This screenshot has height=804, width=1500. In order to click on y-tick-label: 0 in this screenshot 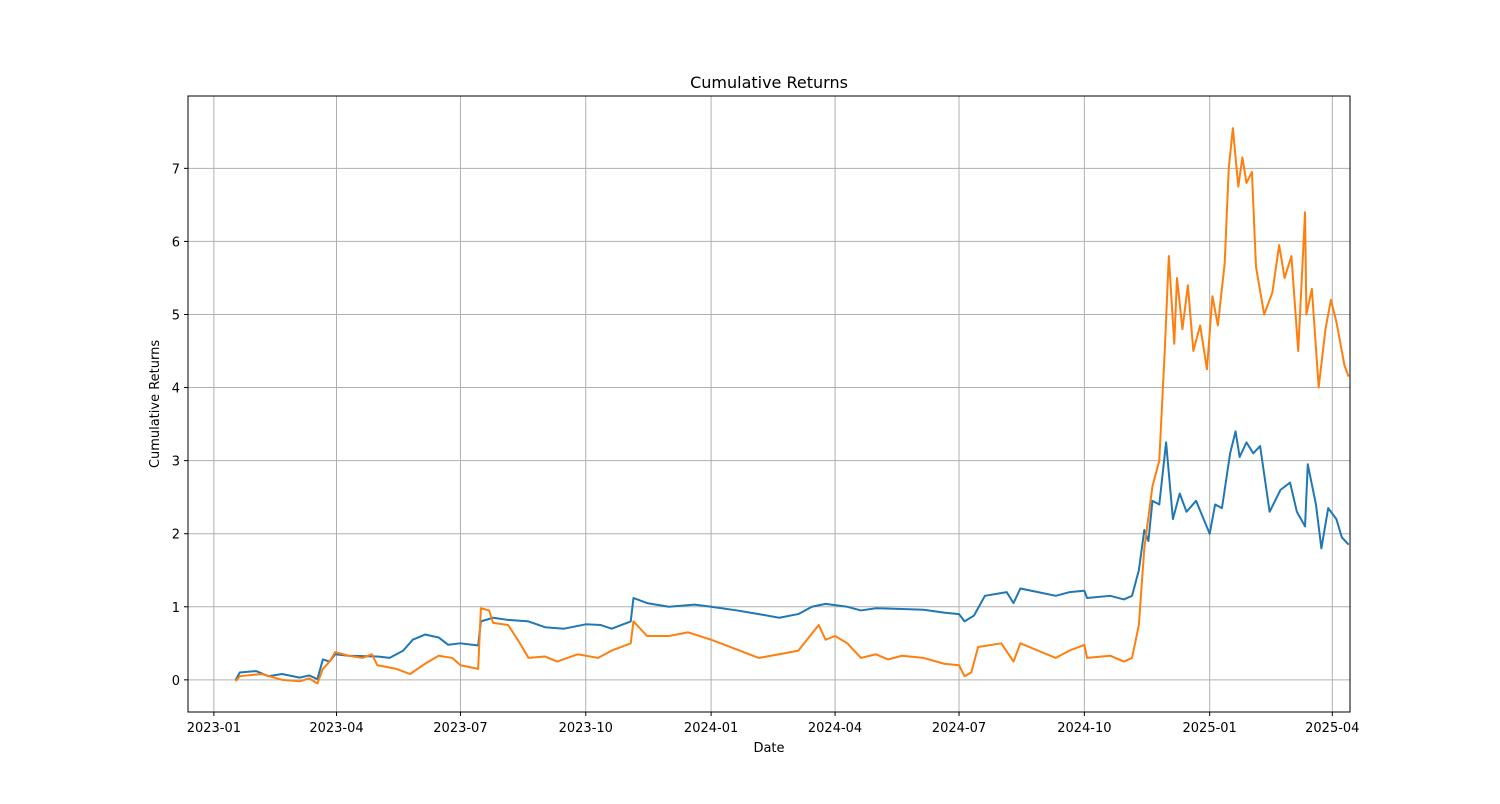, I will do `click(176, 681)`.